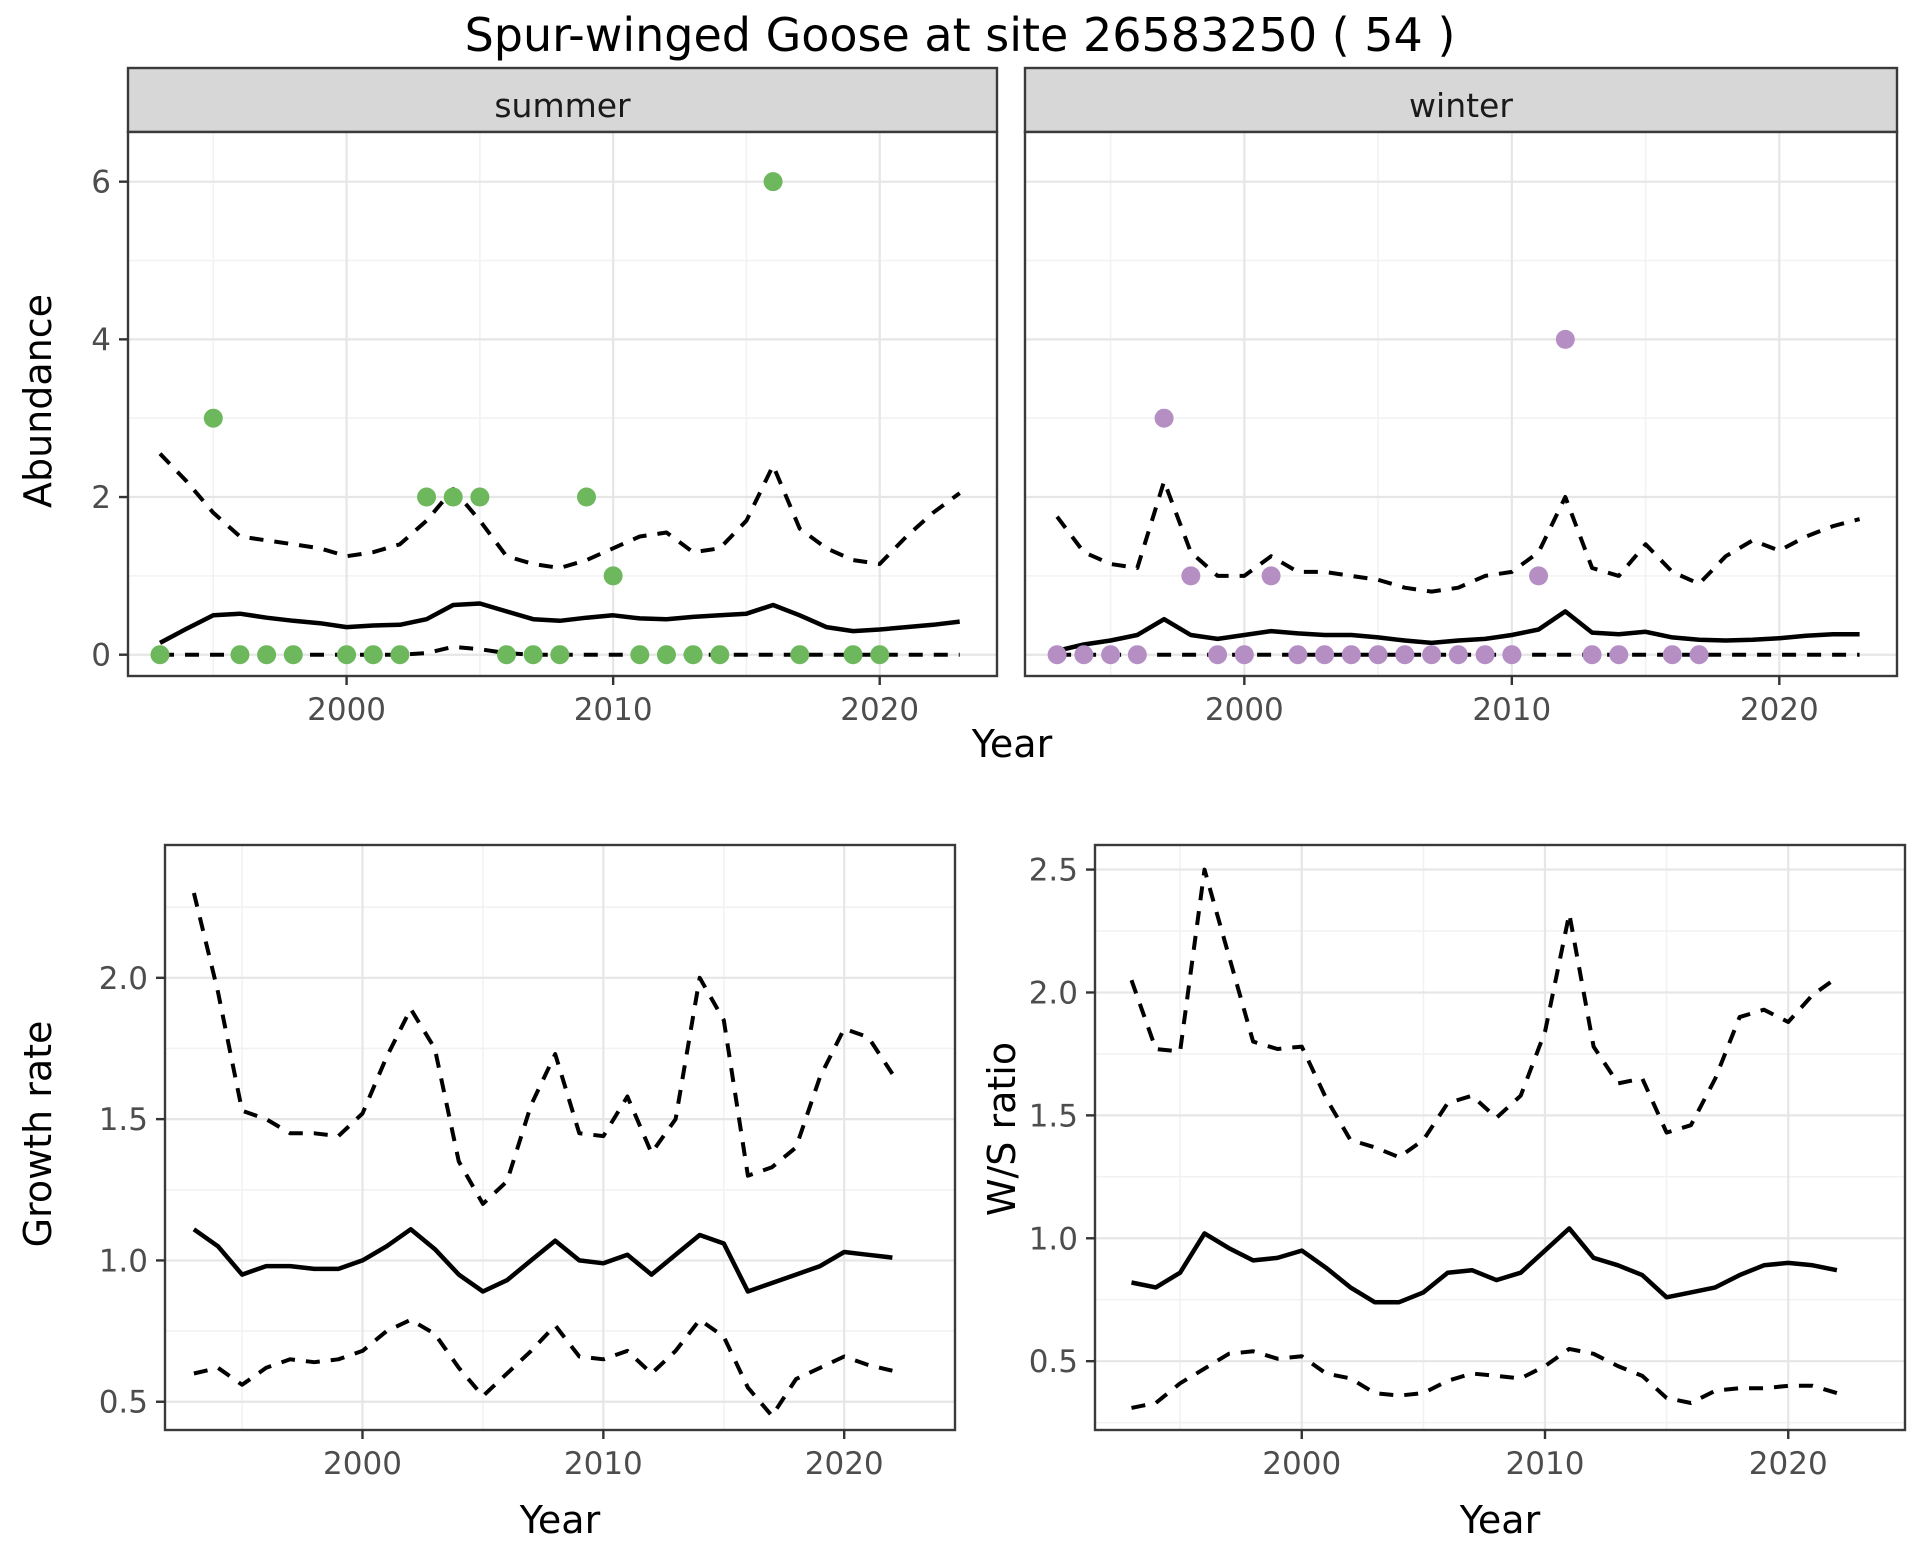 The image size is (1920, 1560). What do you see at coordinates (123, 1120) in the screenshot?
I see `y-tick-label: 1.5` at bounding box center [123, 1120].